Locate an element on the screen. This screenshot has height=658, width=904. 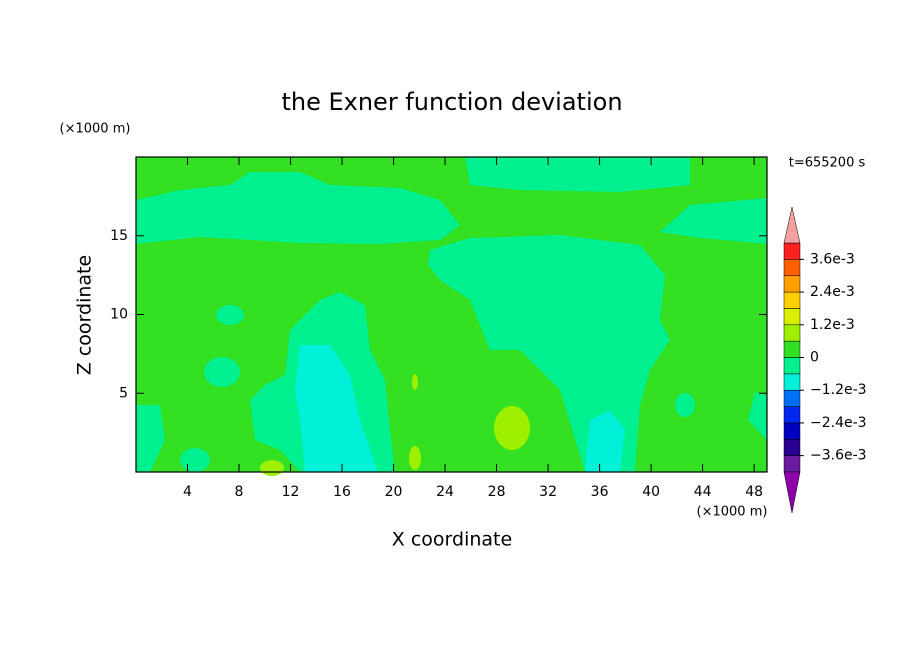
x-tick-label: 44 is located at coordinates (703, 492).